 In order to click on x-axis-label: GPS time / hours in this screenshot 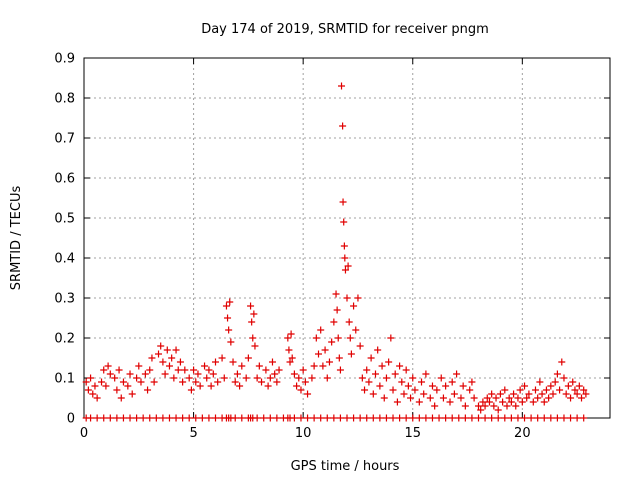, I will do `click(345, 466)`.